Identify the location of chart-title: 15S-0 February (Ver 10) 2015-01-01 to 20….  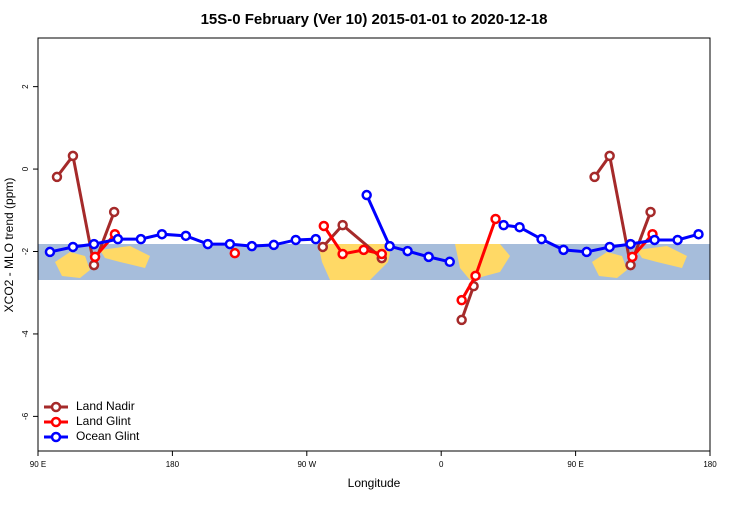
(374, 19).